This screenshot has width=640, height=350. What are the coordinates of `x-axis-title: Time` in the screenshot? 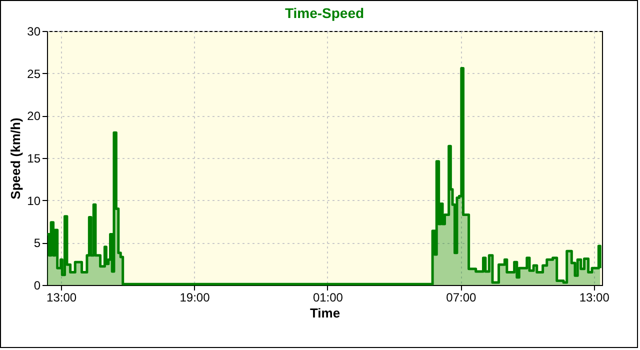 It's located at (325, 313).